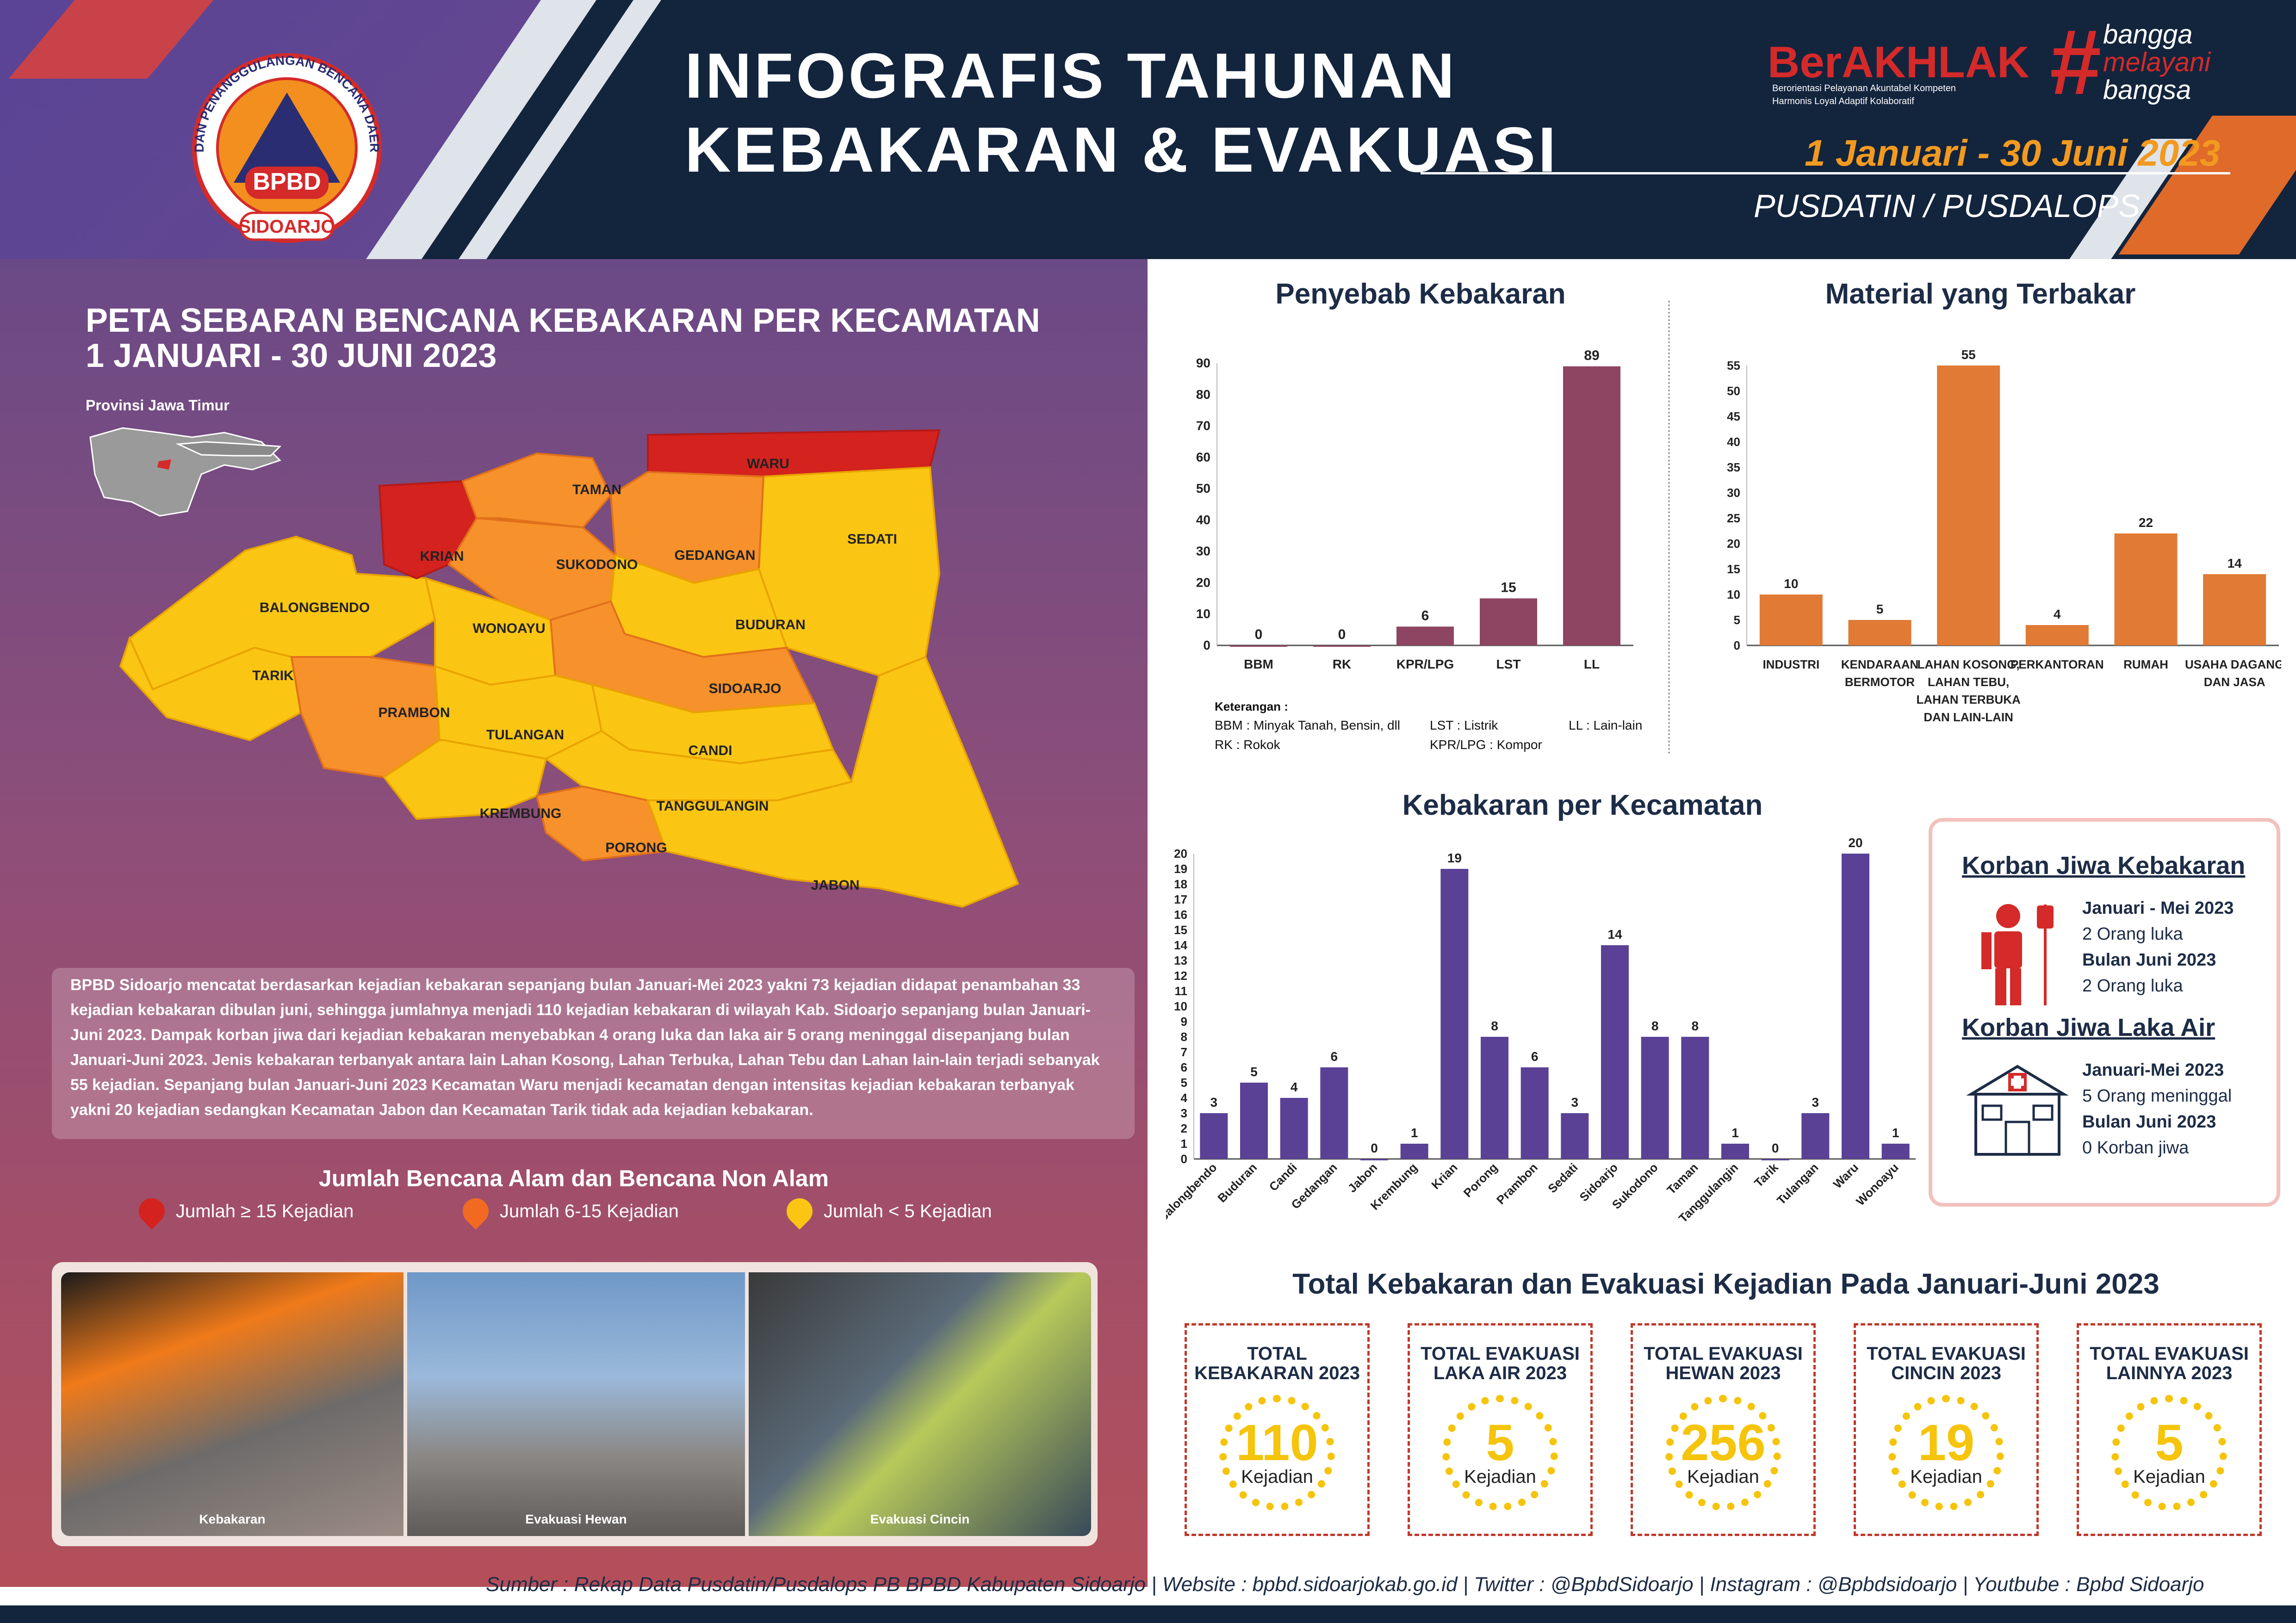 The width and height of the screenshot is (2296, 1623). I want to click on unit-label: PUSDATIN / PUSDALOPS, so click(1948, 206).